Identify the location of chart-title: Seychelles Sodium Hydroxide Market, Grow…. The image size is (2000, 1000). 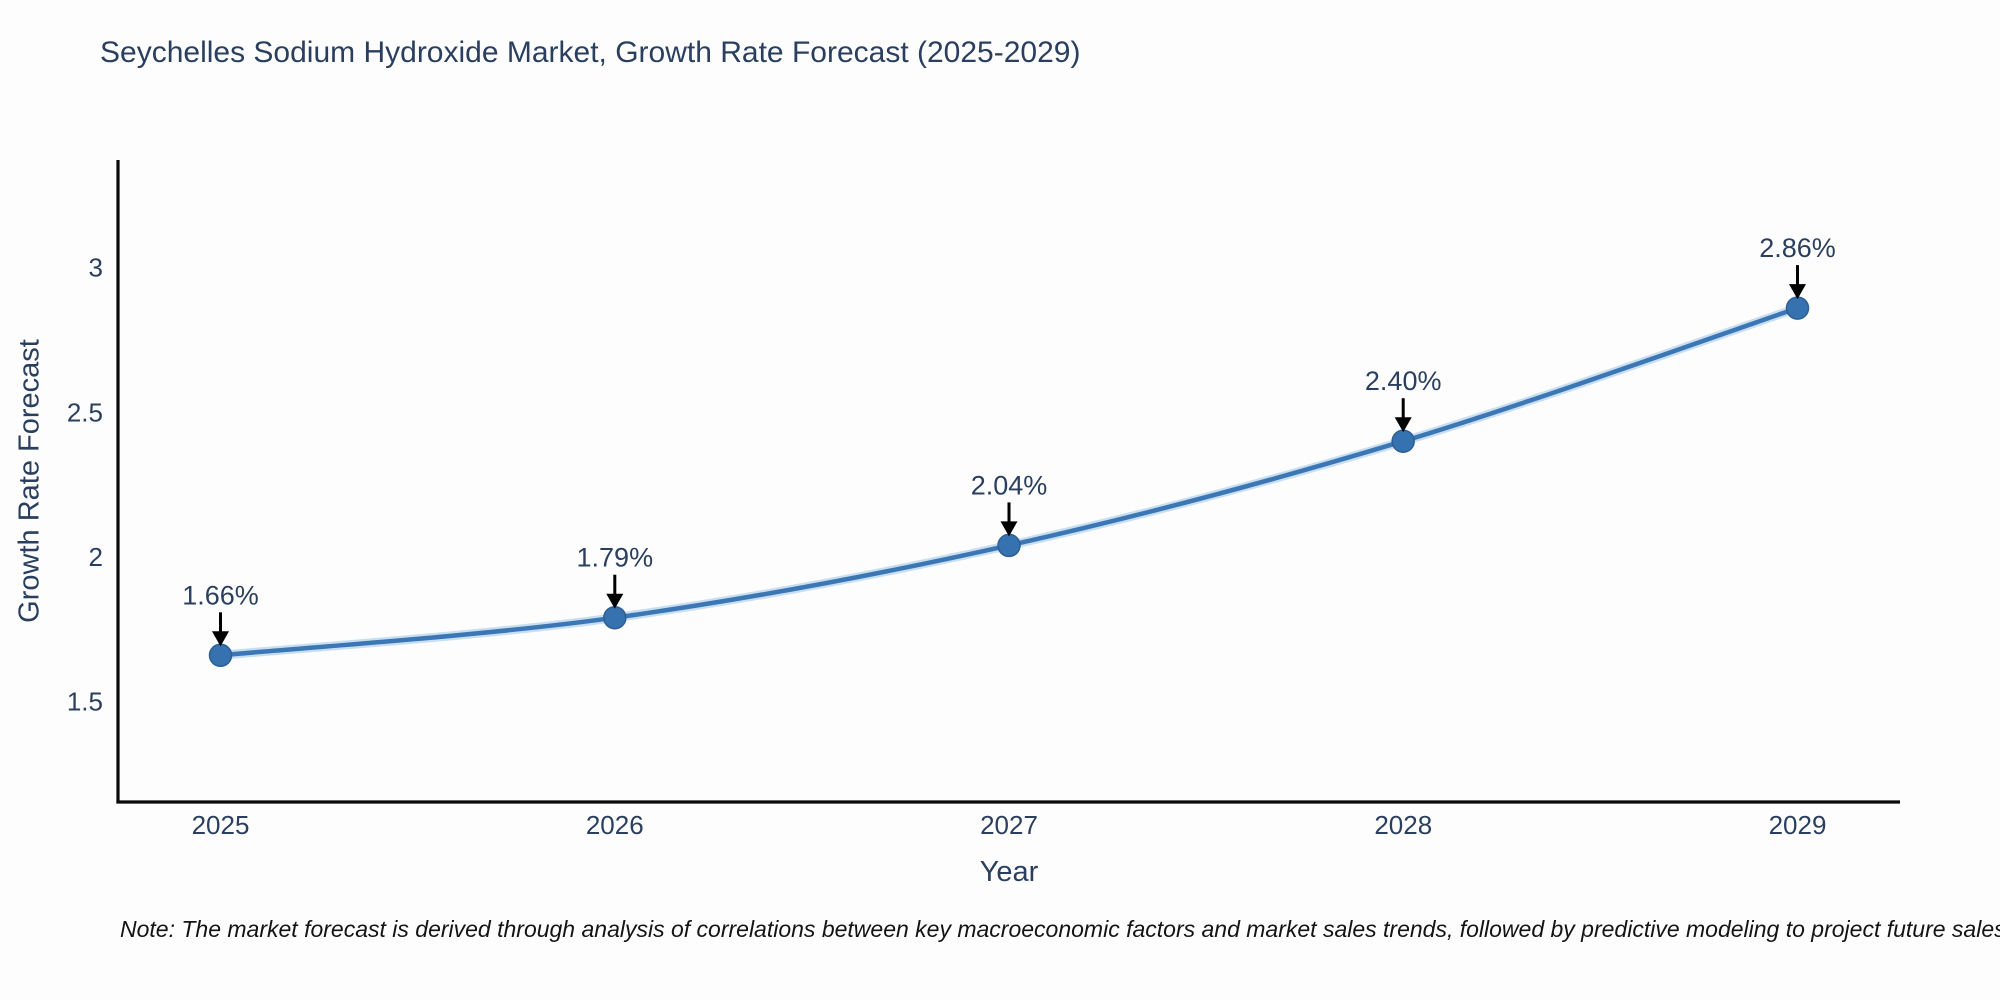
(590, 52).